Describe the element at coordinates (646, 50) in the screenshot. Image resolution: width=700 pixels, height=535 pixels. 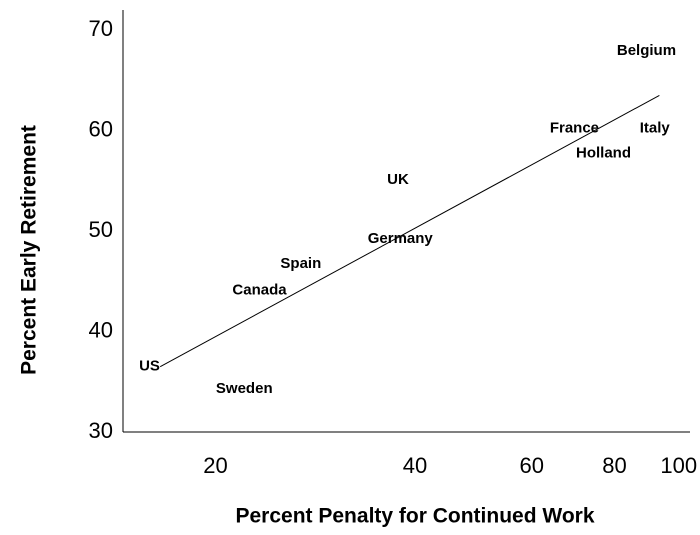
I see `point-label: Belgium` at that location.